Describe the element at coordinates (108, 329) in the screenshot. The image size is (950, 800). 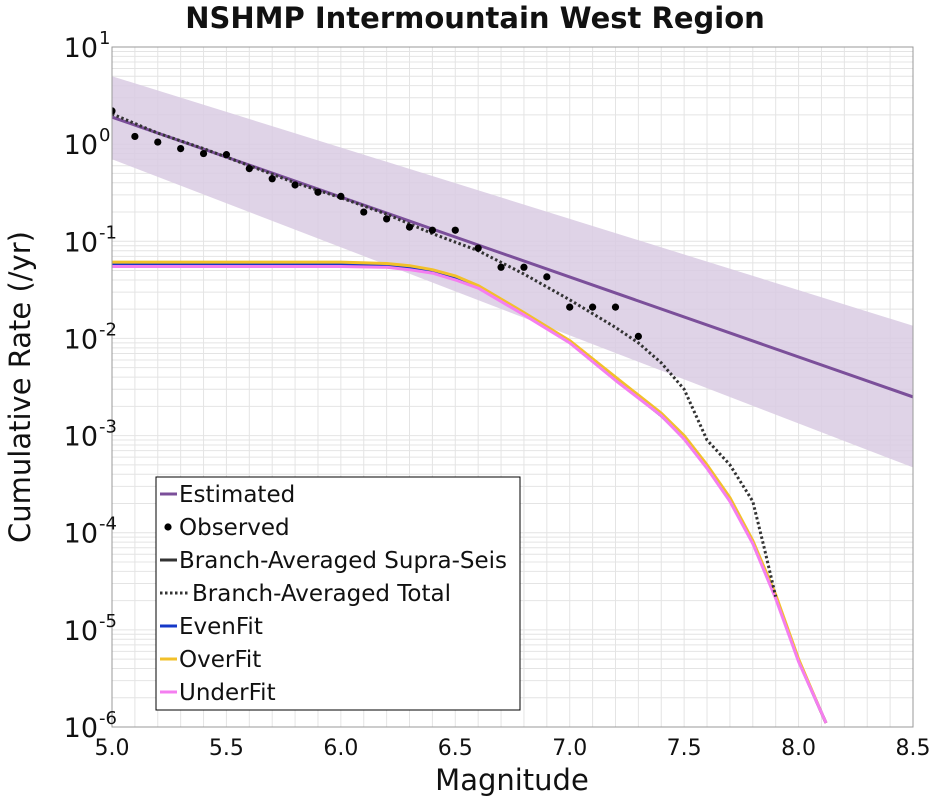
I see `y-tick-exponent: -2` at that location.